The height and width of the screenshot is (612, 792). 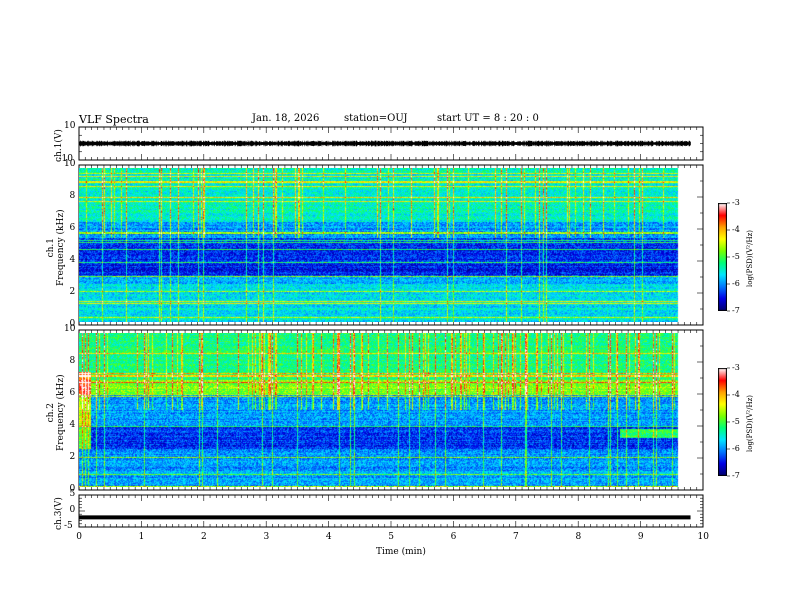 What do you see at coordinates (376, 118) in the screenshot?
I see `station-label: station=OUJ` at bounding box center [376, 118].